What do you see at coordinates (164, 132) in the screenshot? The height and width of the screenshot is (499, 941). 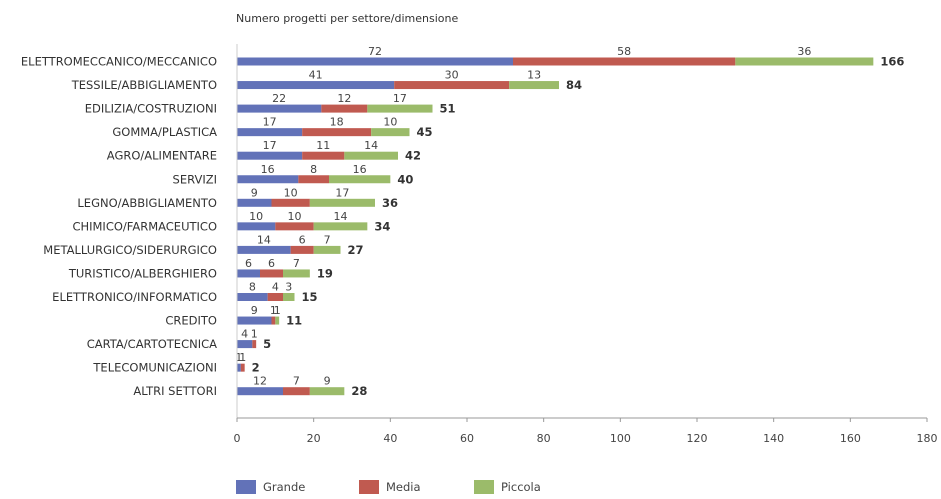 I see `category-label: GOMMA/PLASTICA` at bounding box center [164, 132].